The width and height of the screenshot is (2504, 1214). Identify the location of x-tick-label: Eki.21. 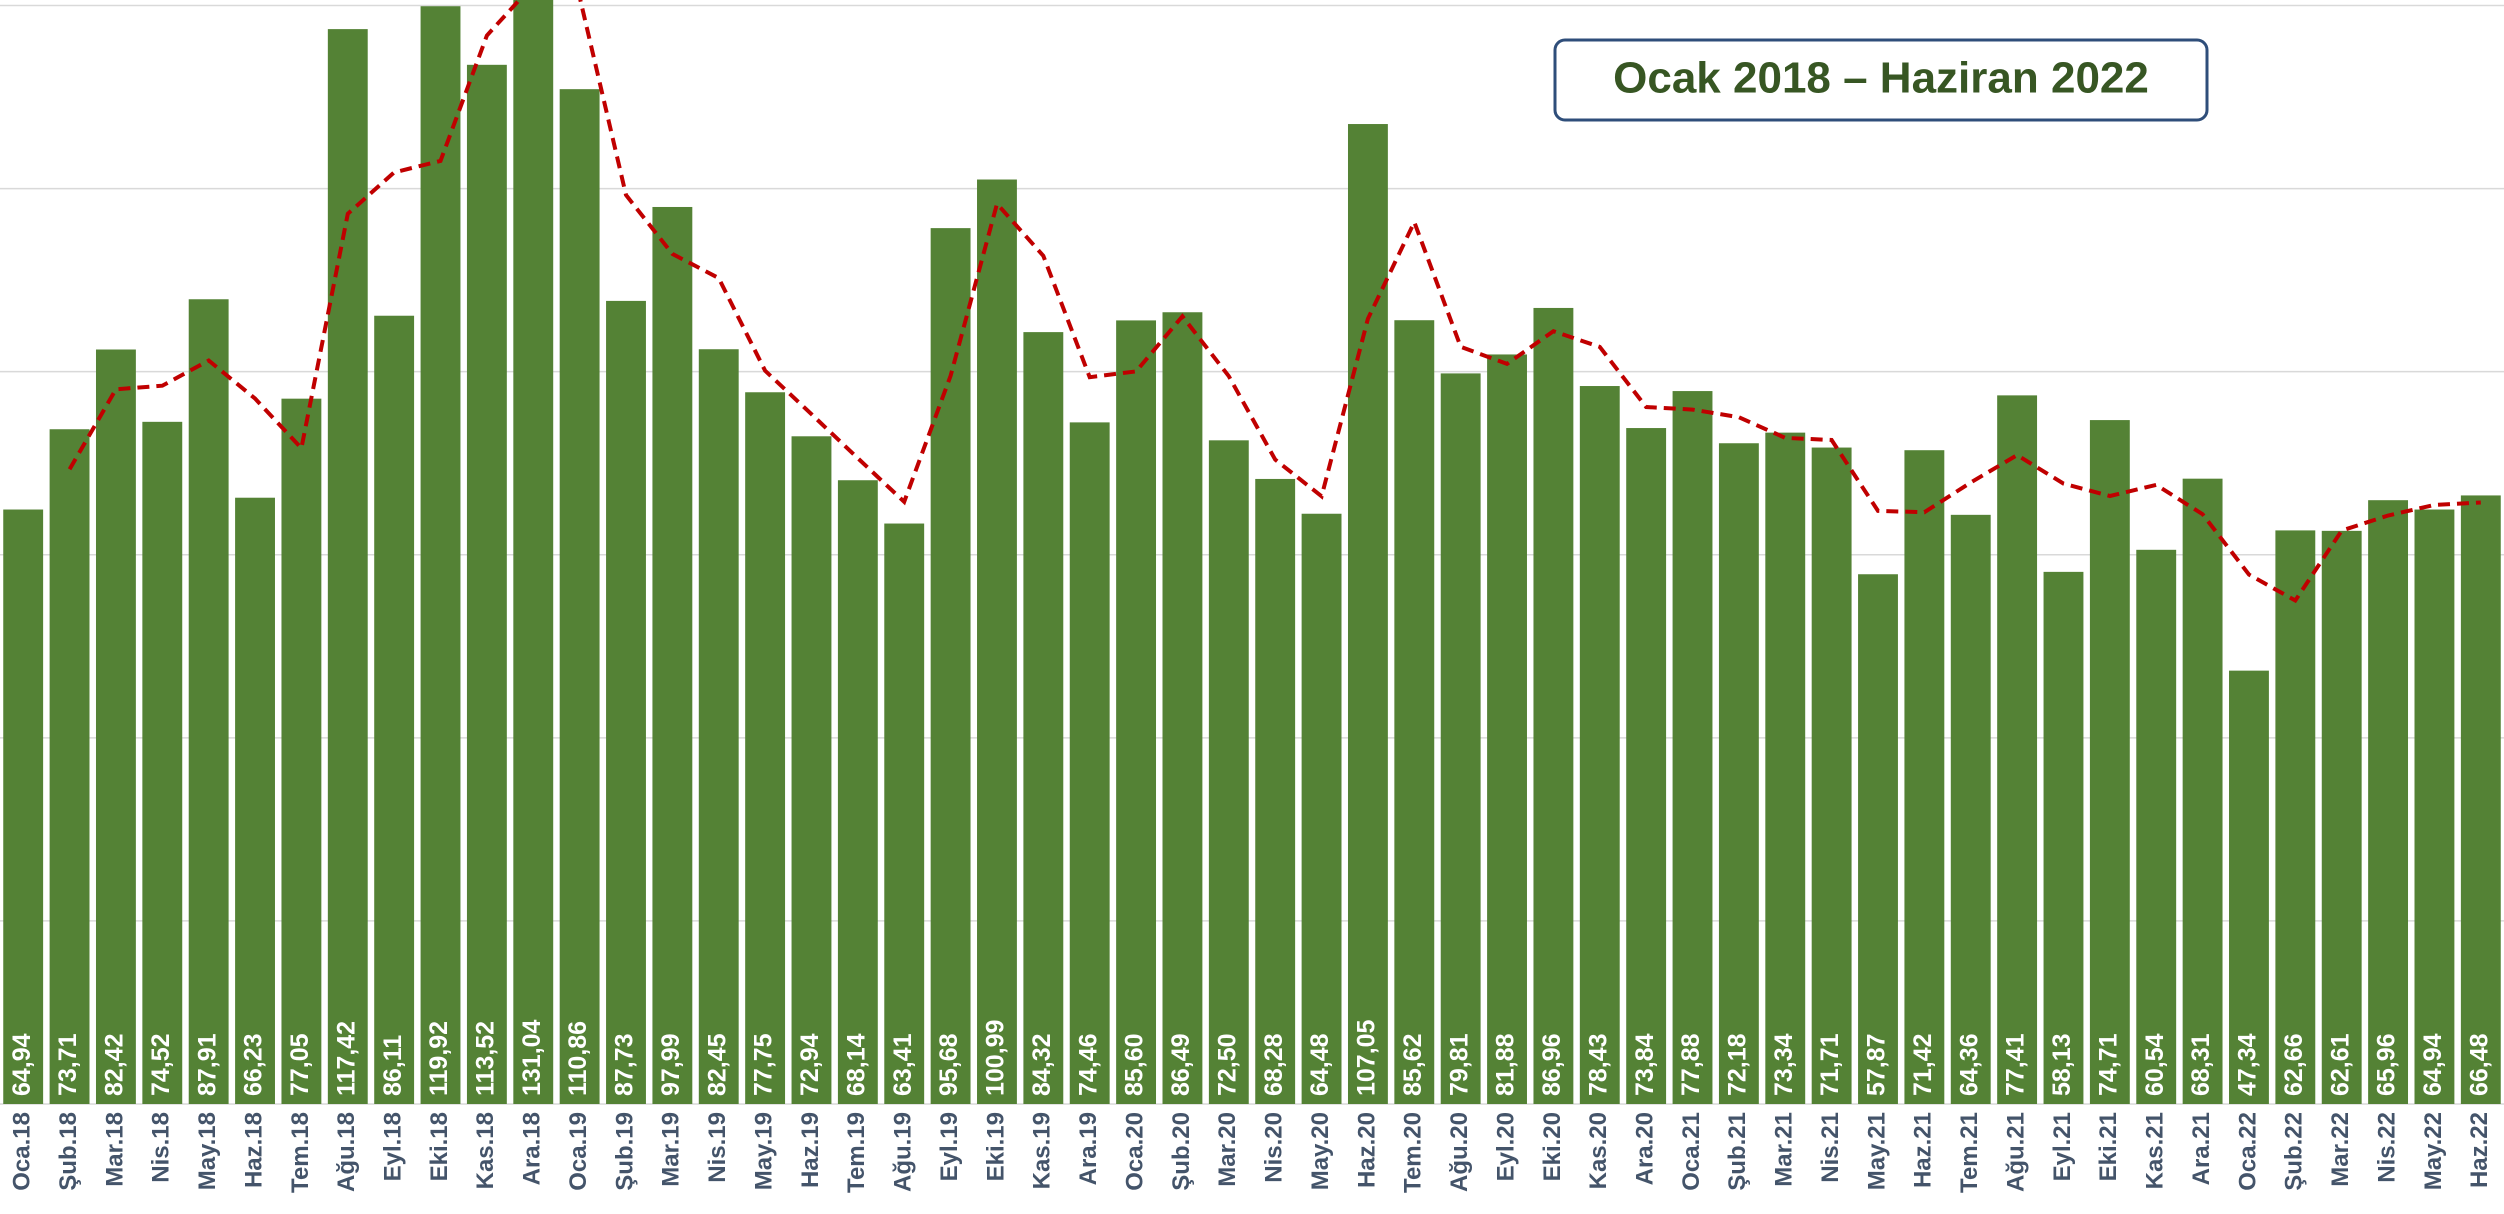
(2108, 1146).